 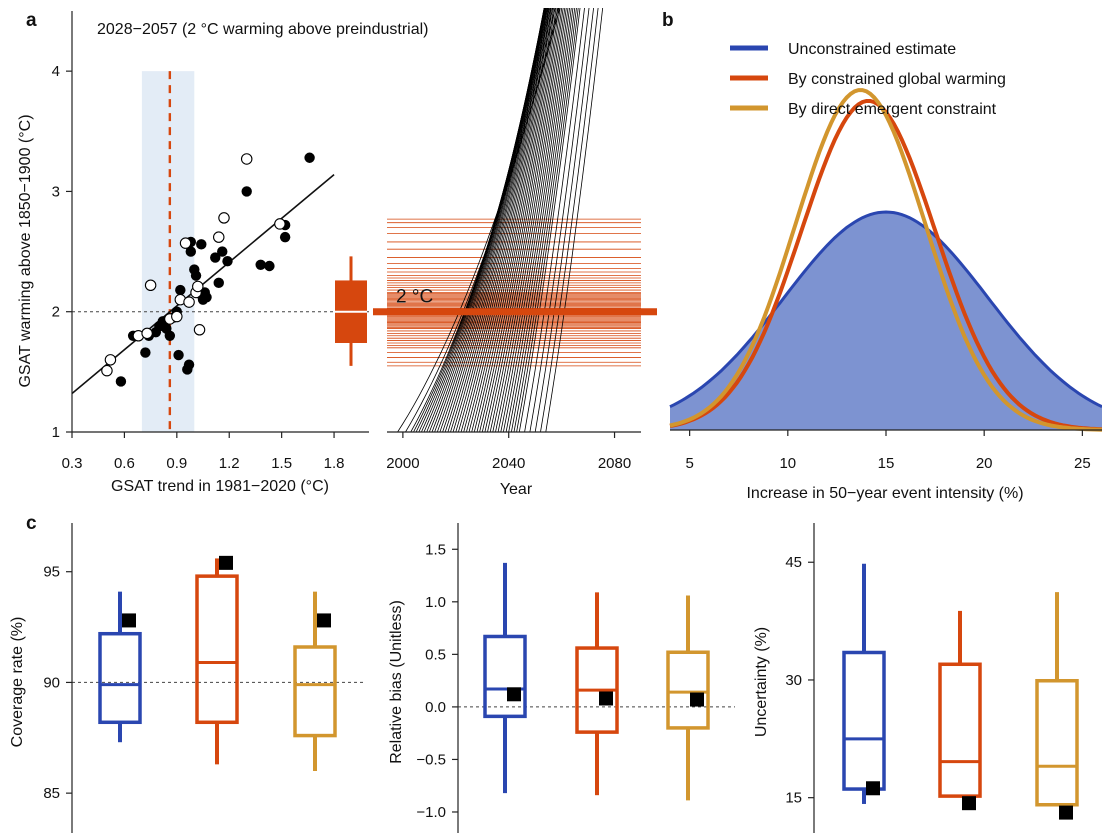 I want to click on panel-letter-b: b, so click(x=668, y=20).